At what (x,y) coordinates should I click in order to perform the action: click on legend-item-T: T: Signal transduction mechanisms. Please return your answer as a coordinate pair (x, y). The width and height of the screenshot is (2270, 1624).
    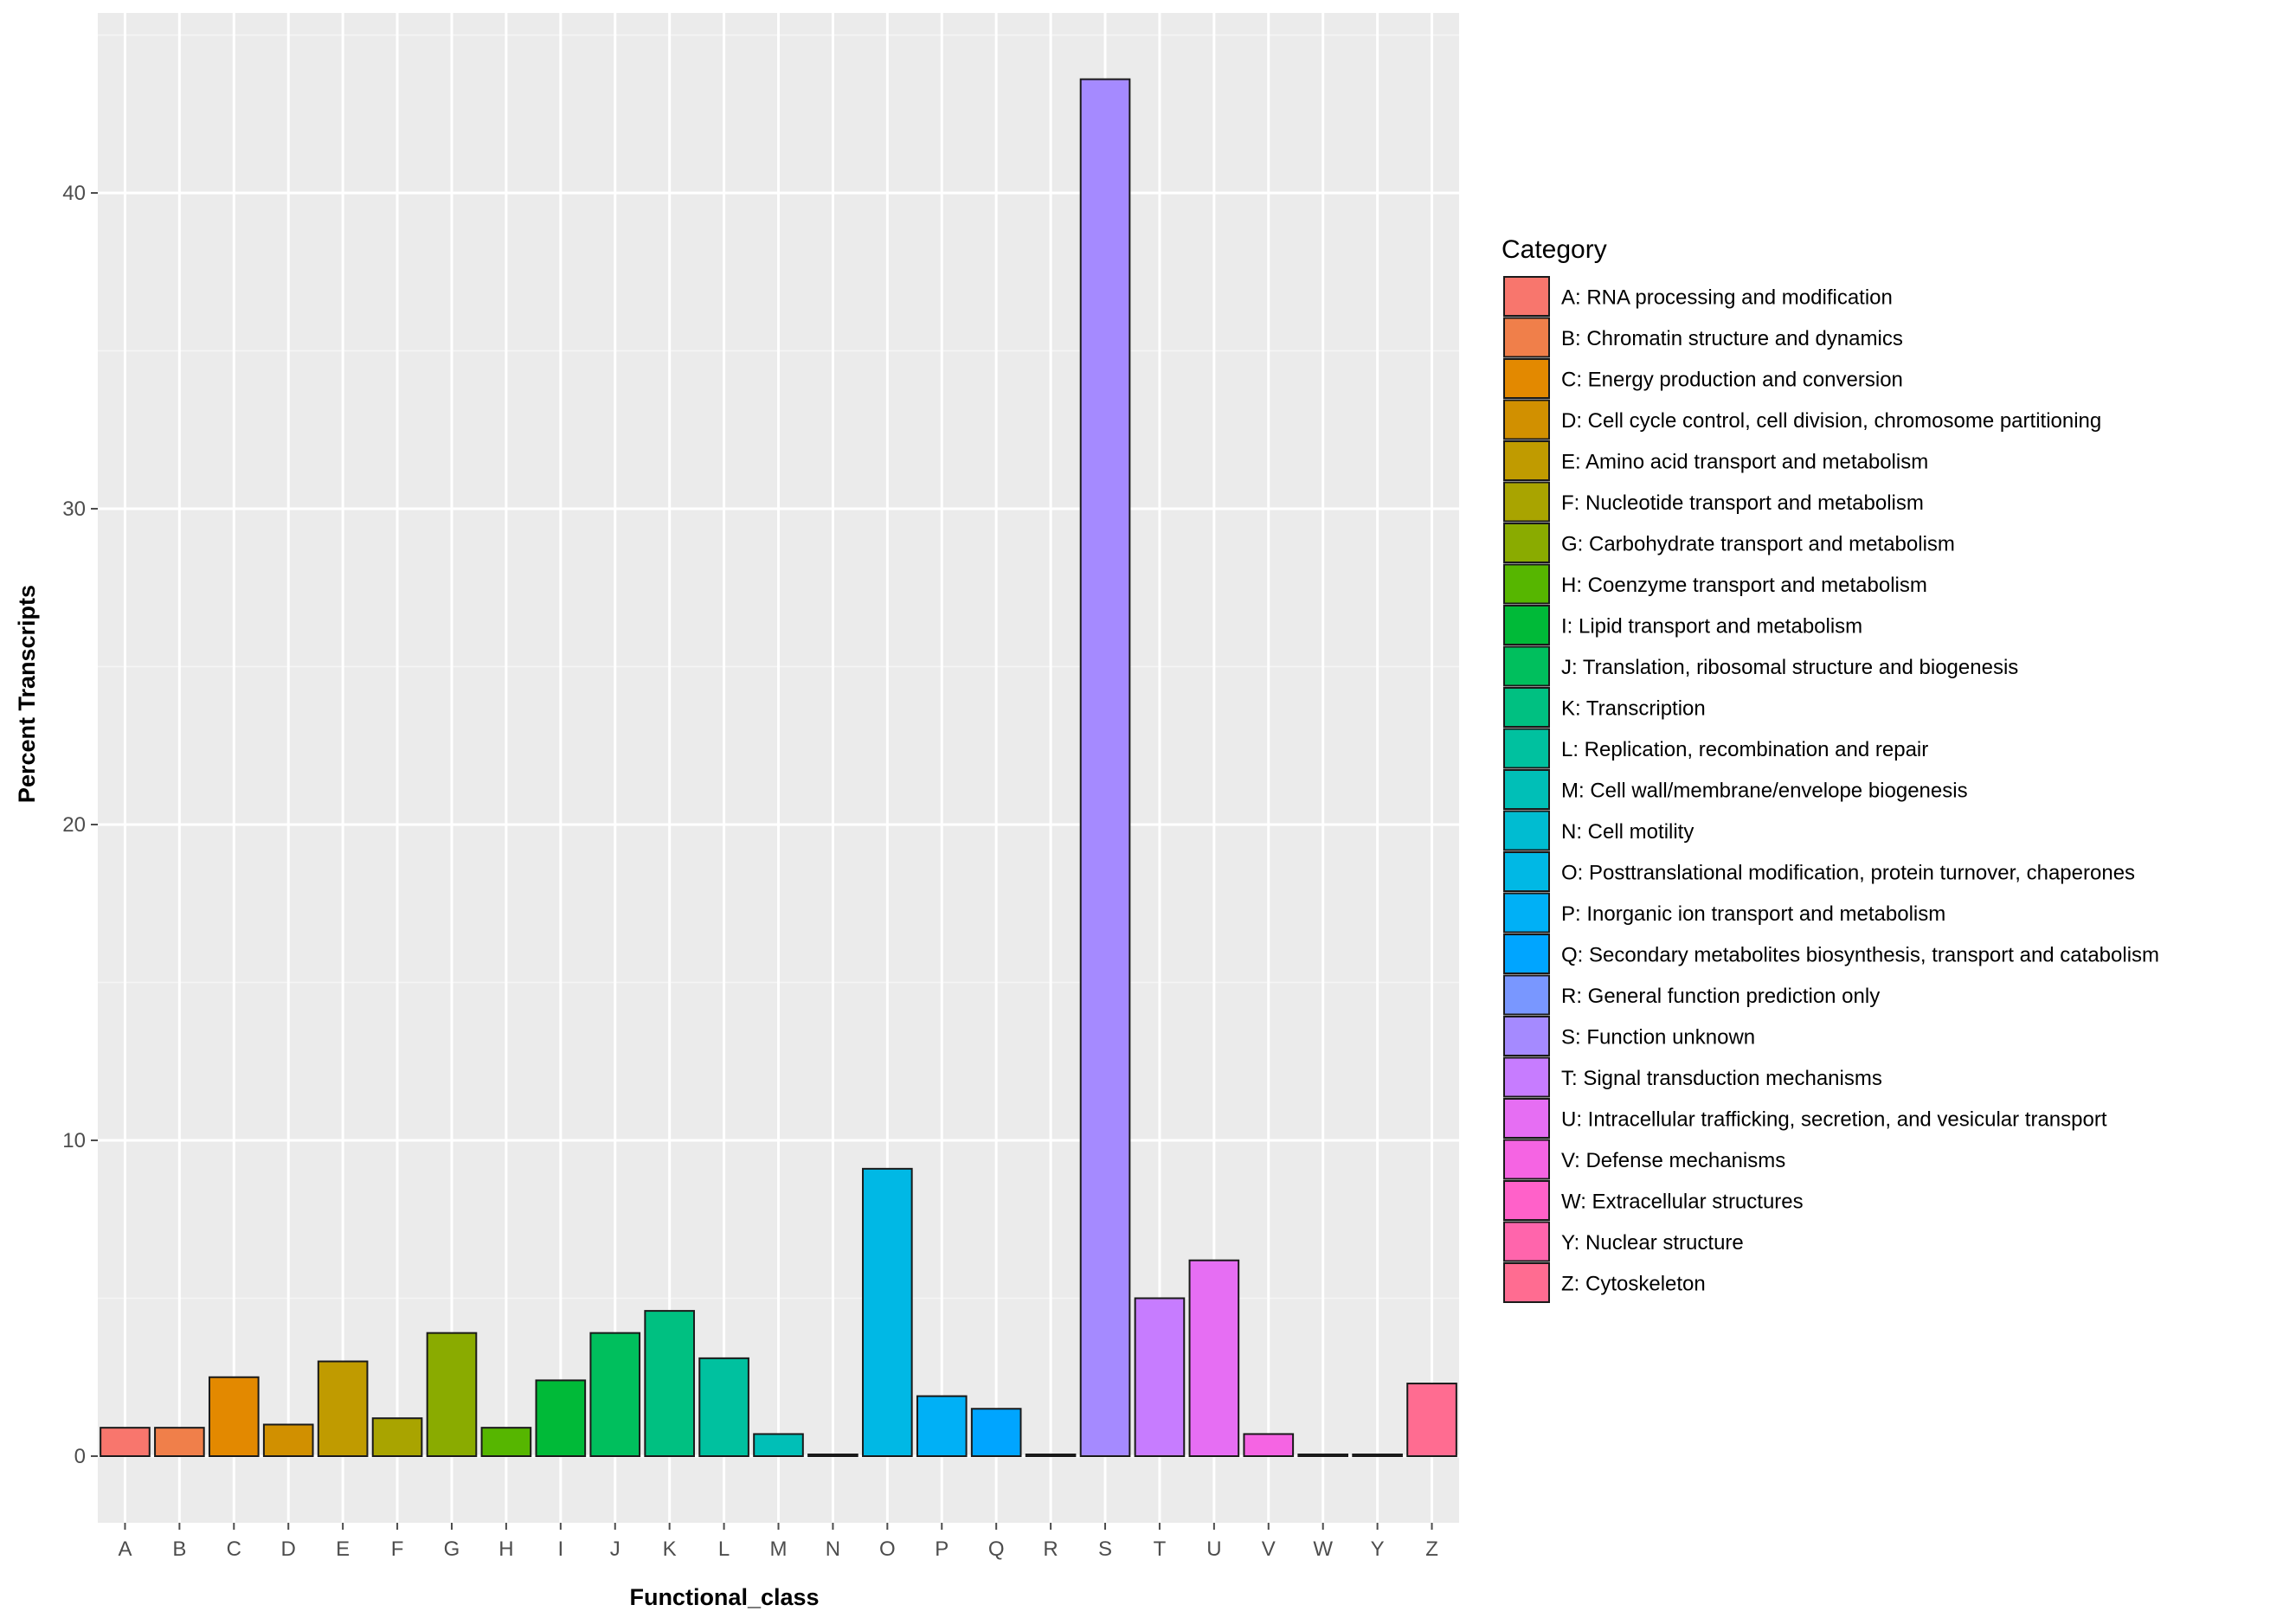
    Looking at the image, I should click on (1692, 1077).